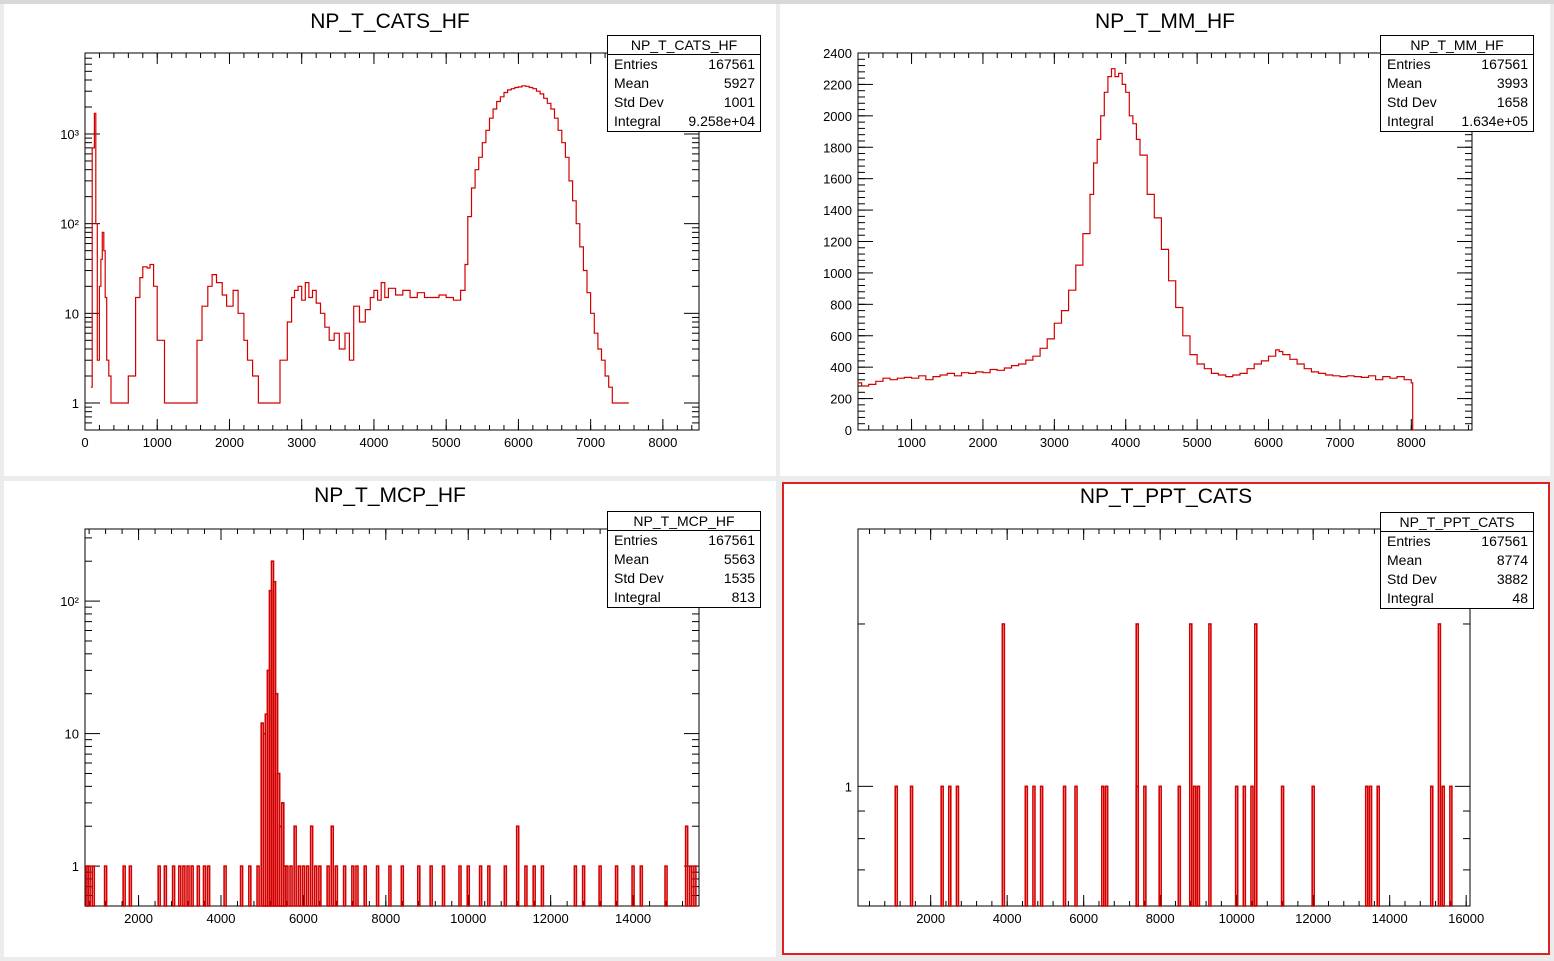 This screenshot has height=961, width=1554. I want to click on x-tick-label: 5000, so click(446, 442).